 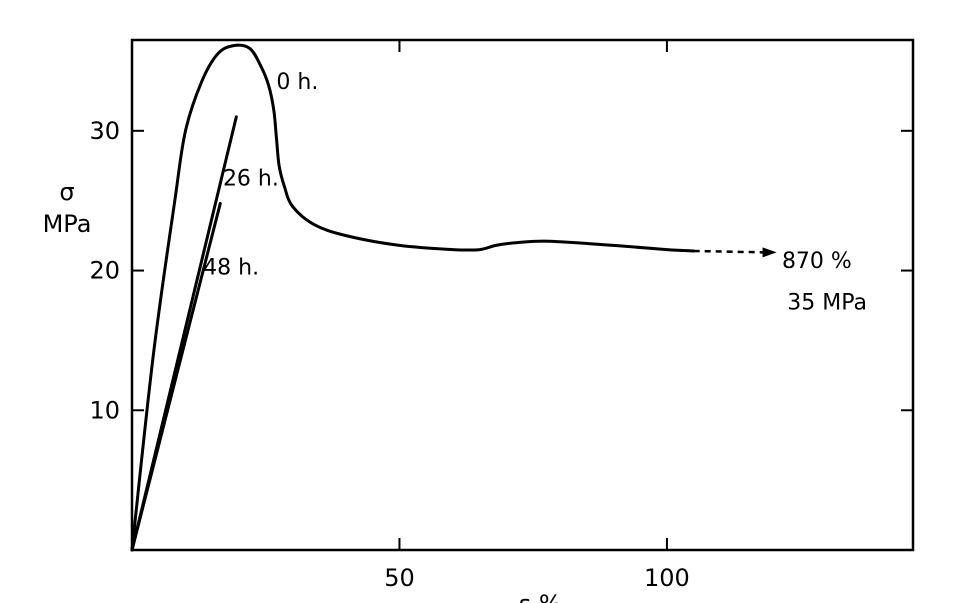 I want to click on curve-annotation: 35 MPa, so click(x=827, y=303).